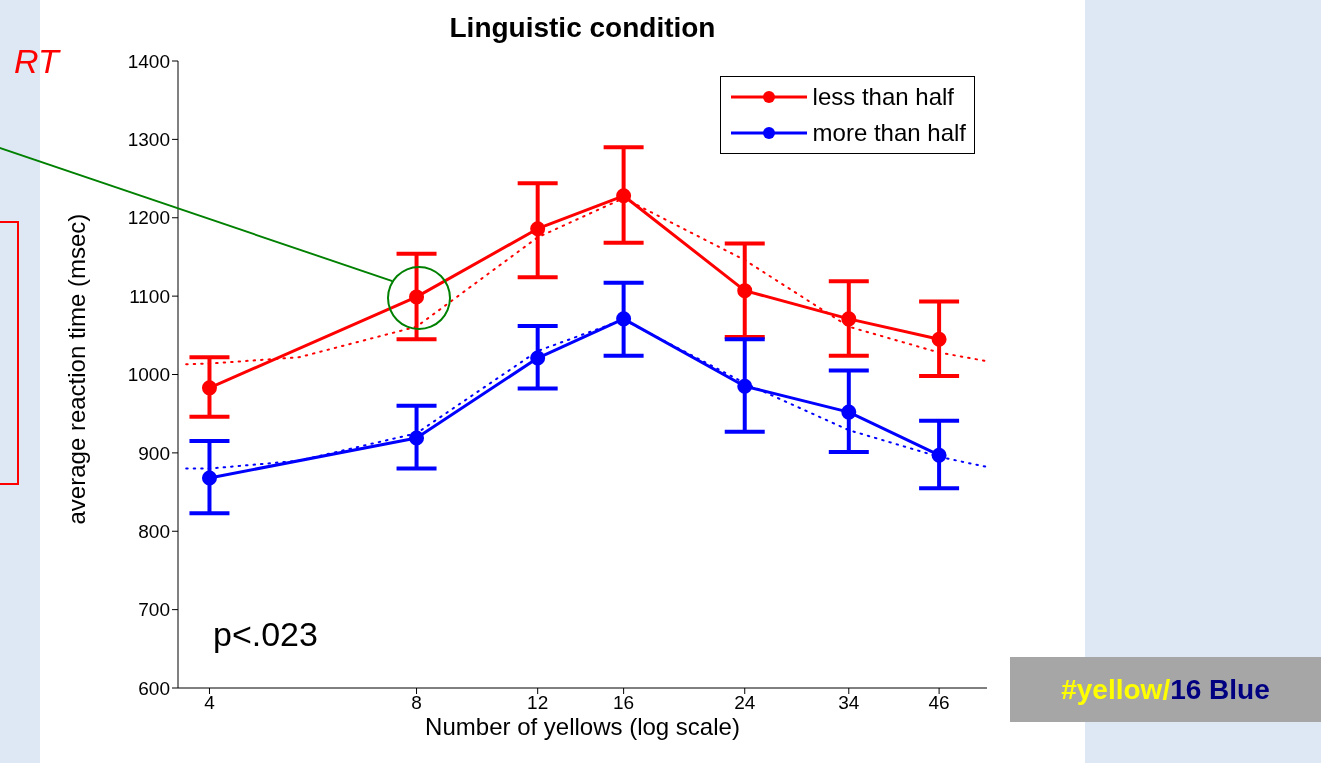 Image resolution: width=1321 pixels, height=763 pixels. I want to click on legend-label: less than half, so click(883, 97).